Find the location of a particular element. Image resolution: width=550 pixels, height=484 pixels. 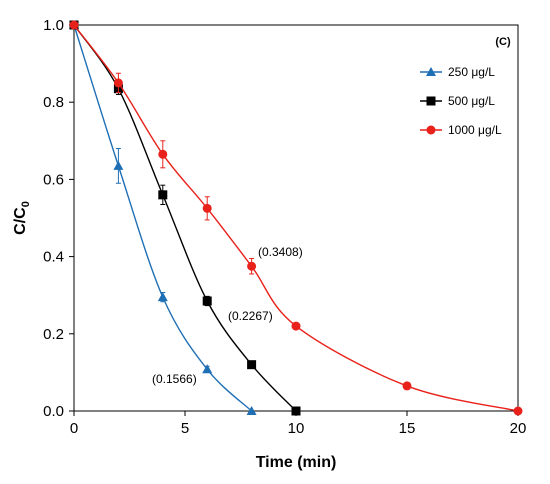

legend-item: 1000 μg/L is located at coordinates (461, 130).